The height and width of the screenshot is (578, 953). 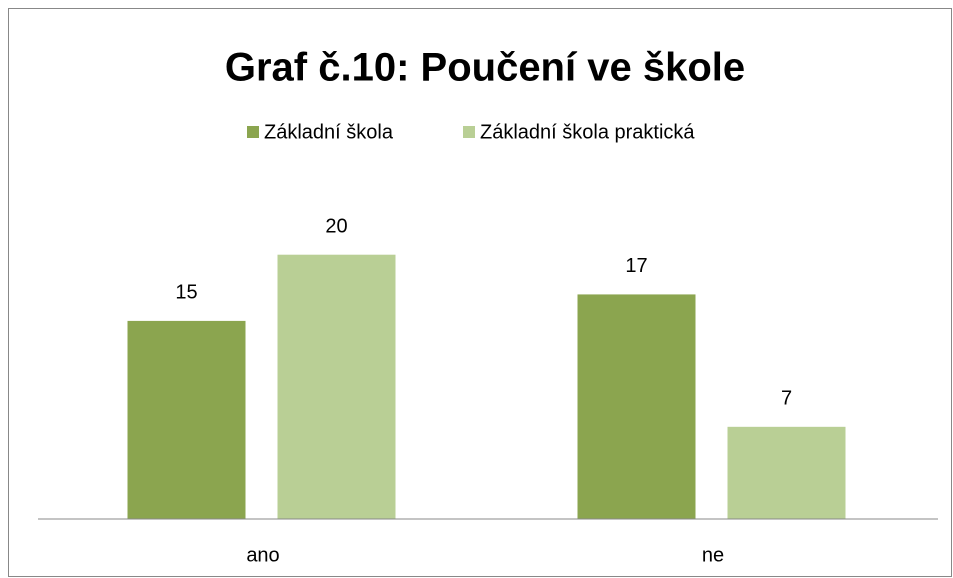 What do you see at coordinates (587, 132) in the screenshot?
I see `legend-label: Základní škola praktická` at bounding box center [587, 132].